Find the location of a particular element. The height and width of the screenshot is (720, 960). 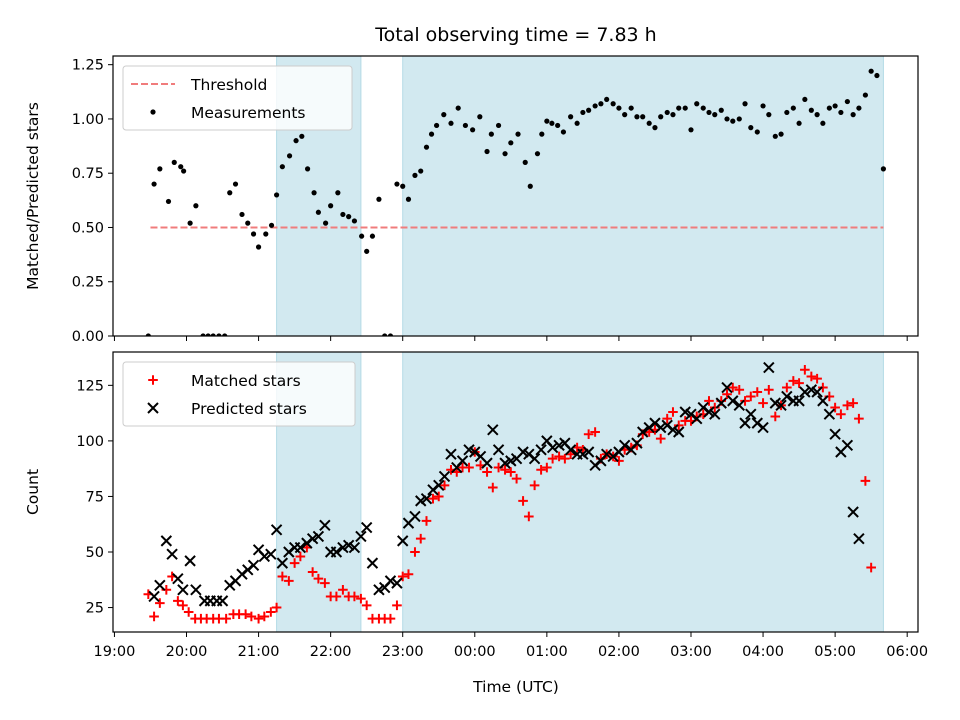

x-tick-label: 06:00 is located at coordinates (907, 652).